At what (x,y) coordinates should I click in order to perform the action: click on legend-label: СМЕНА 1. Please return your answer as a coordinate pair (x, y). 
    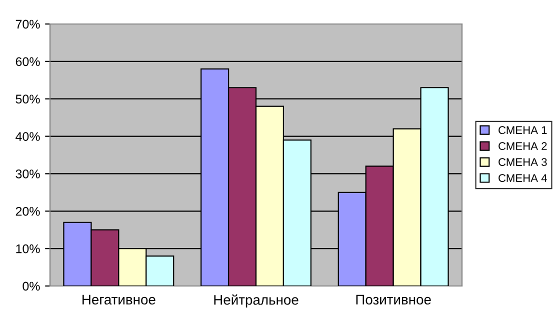
    Looking at the image, I should click on (522, 130).